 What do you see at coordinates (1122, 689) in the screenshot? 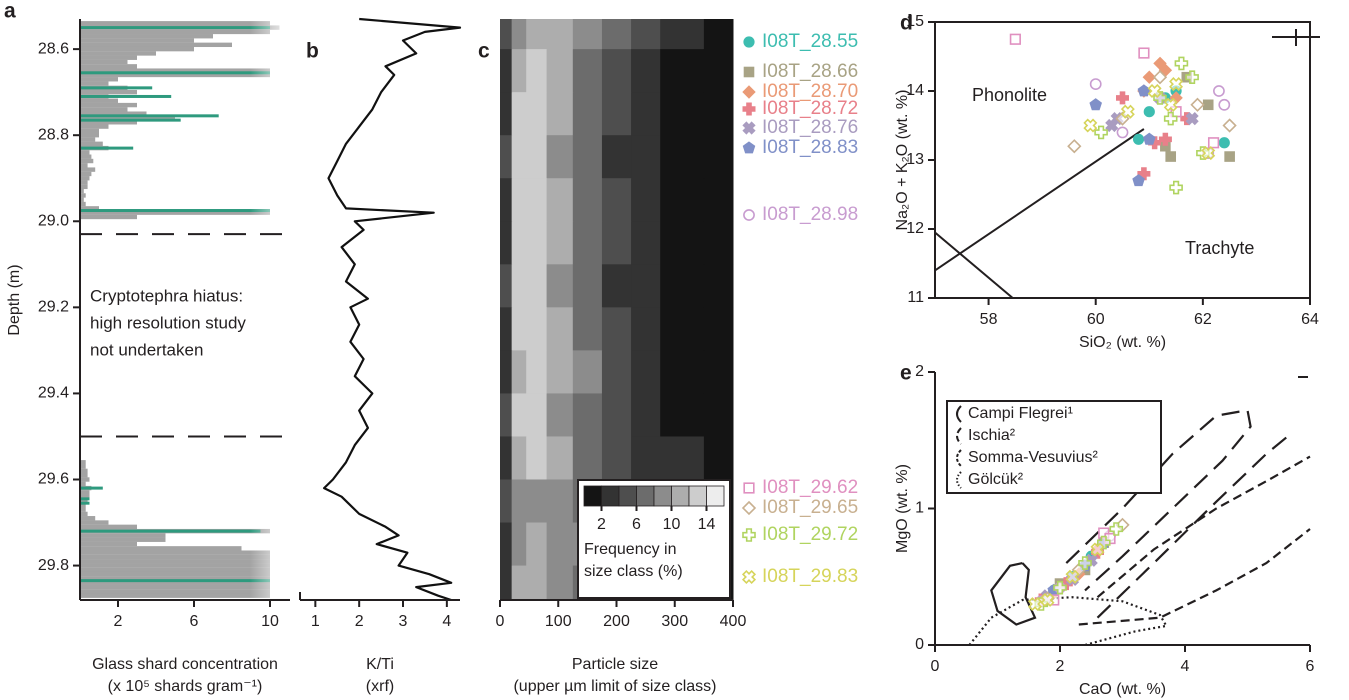
I see `x-axis-title: CaO (wt. %)` at bounding box center [1122, 689].